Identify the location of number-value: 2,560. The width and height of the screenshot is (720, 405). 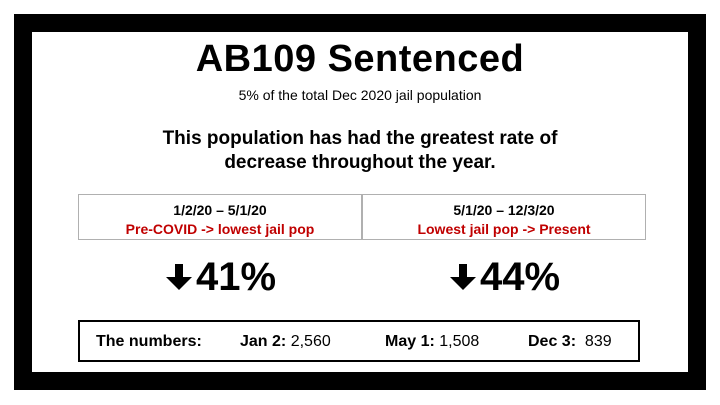
(310, 341).